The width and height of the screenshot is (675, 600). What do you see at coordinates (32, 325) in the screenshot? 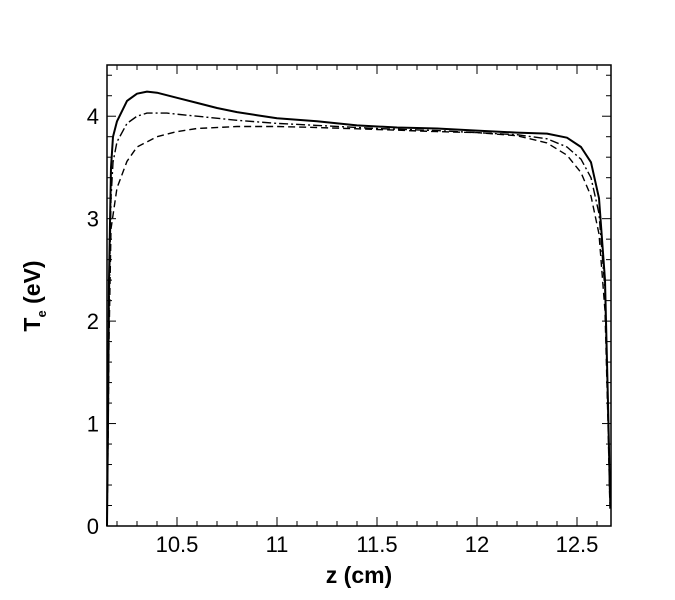
I see `y-axis-symbol: T` at bounding box center [32, 325].